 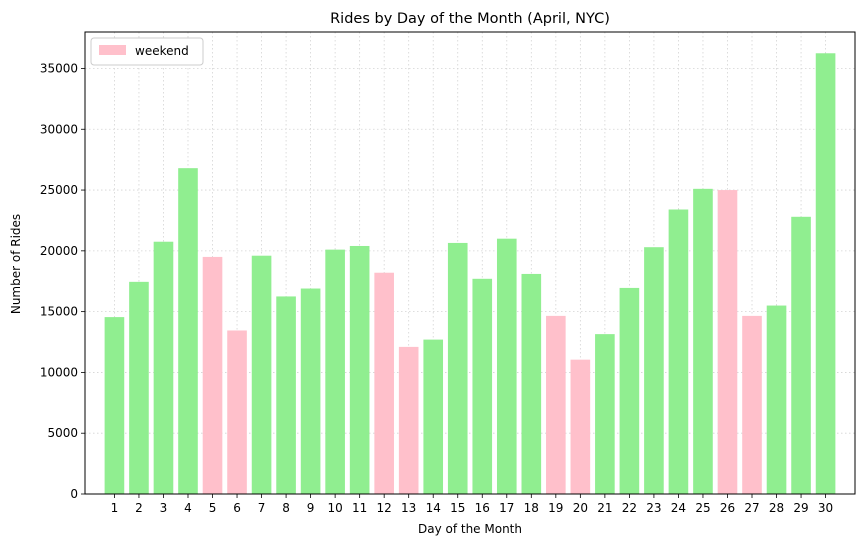 I want to click on x-axis-label: Day of the Month, so click(x=470, y=529).